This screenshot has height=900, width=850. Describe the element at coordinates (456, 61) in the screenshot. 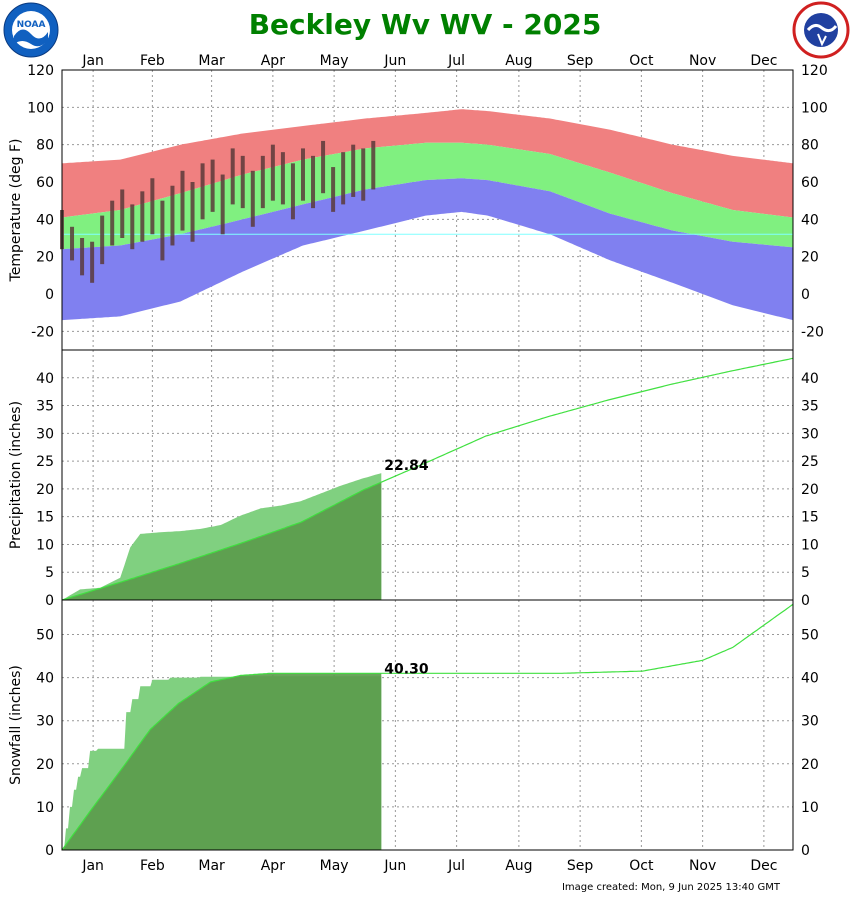

I see `month-label-top: Jul` at that location.